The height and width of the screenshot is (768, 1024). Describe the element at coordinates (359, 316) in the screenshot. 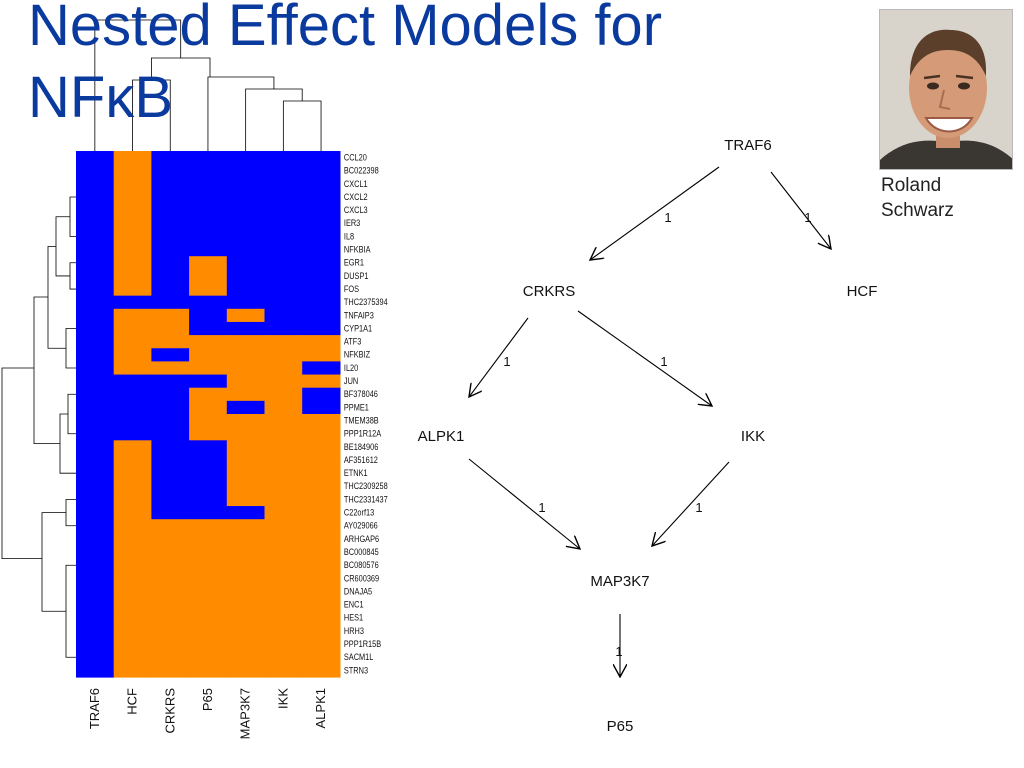

I see `heatmap-row-label: TNFAIP3` at that location.